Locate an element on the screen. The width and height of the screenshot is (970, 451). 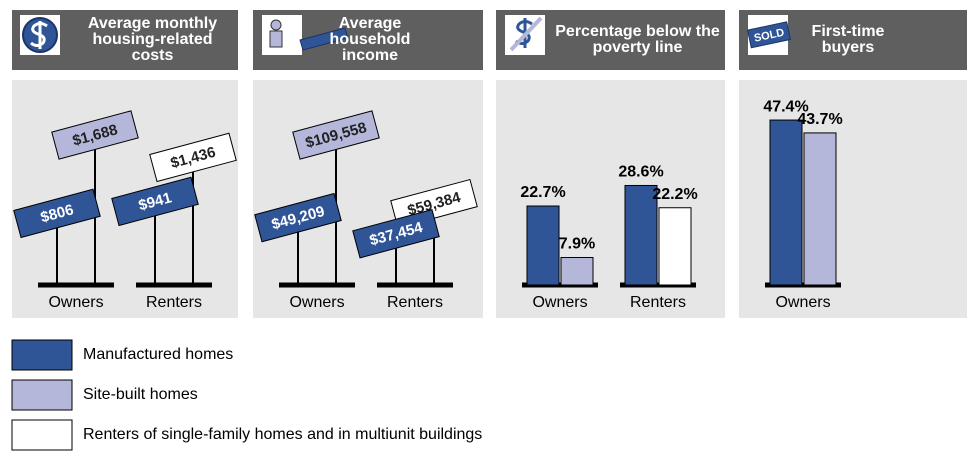
value-label: 22.2% is located at coordinates (674, 194).